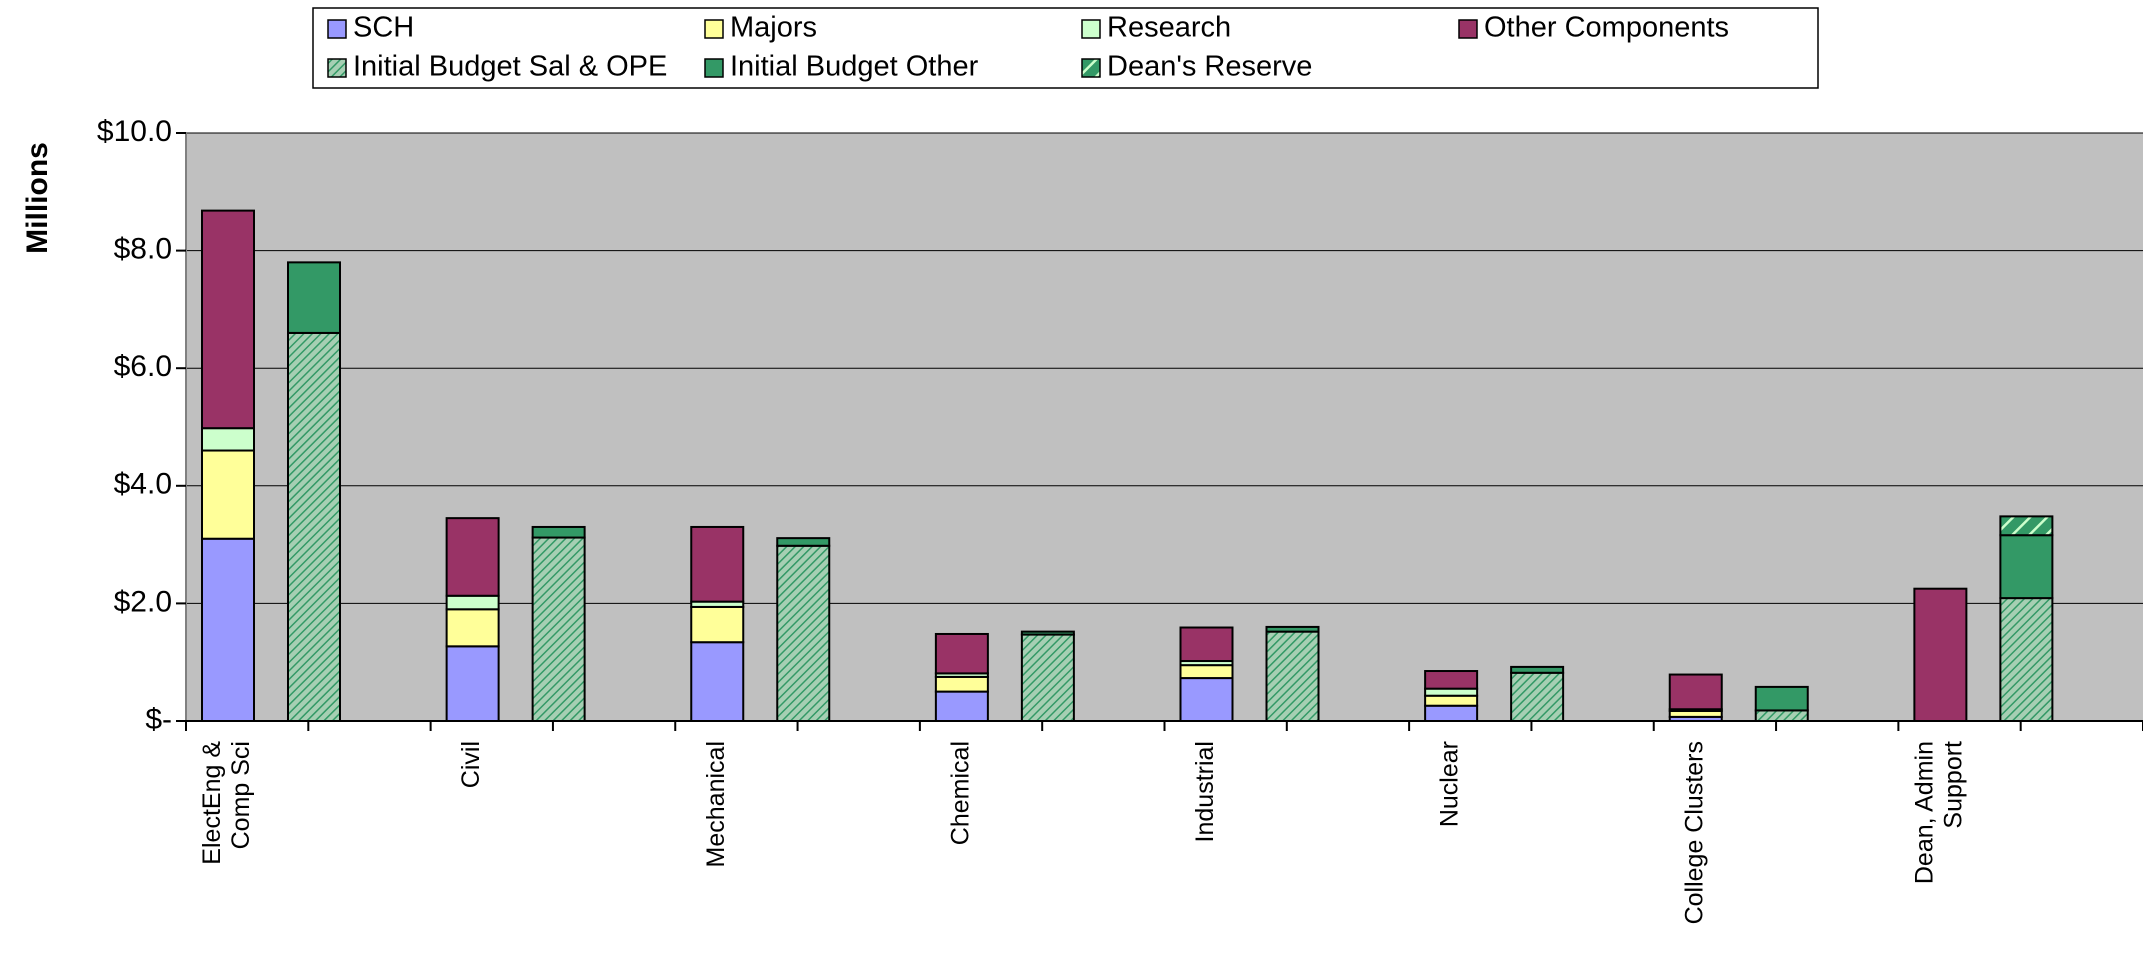 The image size is (2143, 964). I want to click on legend-label: Initial Budget Sal & OPE, so click(510, 67).